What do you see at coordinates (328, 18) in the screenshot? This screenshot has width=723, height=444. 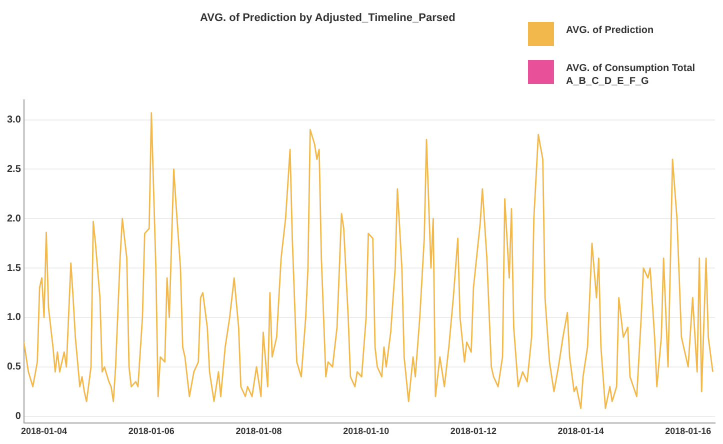 I see `chart-title: AVG. of Prediction by Adjusted_Timeline_Parsed` at bounding box center [328, 18].